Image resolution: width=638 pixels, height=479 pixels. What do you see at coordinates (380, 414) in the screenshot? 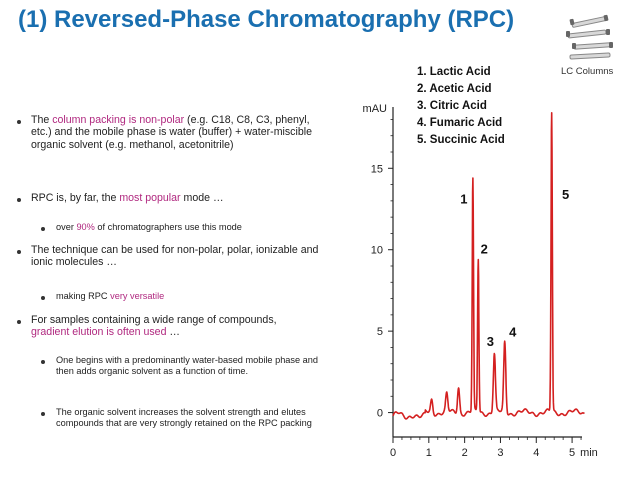
I see `y-tick-label: 0` at bounding box center [380, 414].